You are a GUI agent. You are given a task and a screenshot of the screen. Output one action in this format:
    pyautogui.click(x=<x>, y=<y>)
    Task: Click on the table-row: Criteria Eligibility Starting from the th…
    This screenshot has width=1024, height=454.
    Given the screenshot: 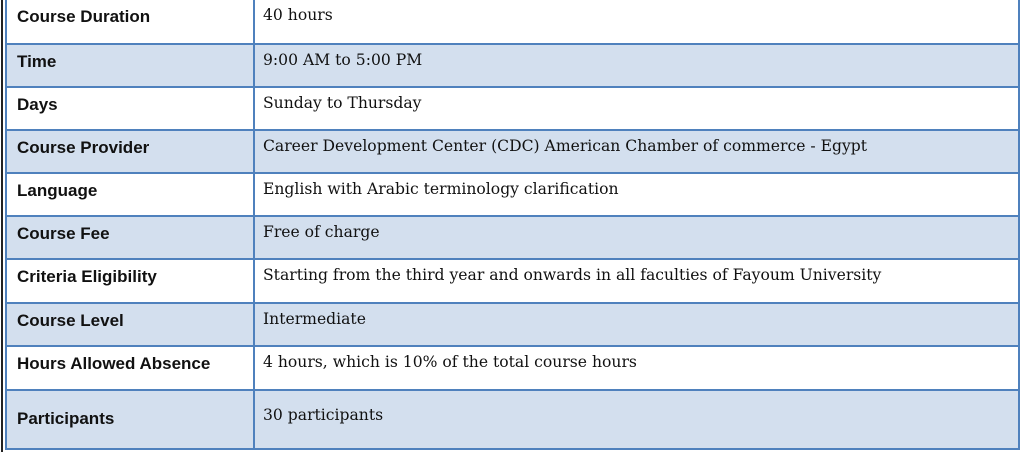 What is the action you would take?
    pyautogui.click(x=512, y=282)
    